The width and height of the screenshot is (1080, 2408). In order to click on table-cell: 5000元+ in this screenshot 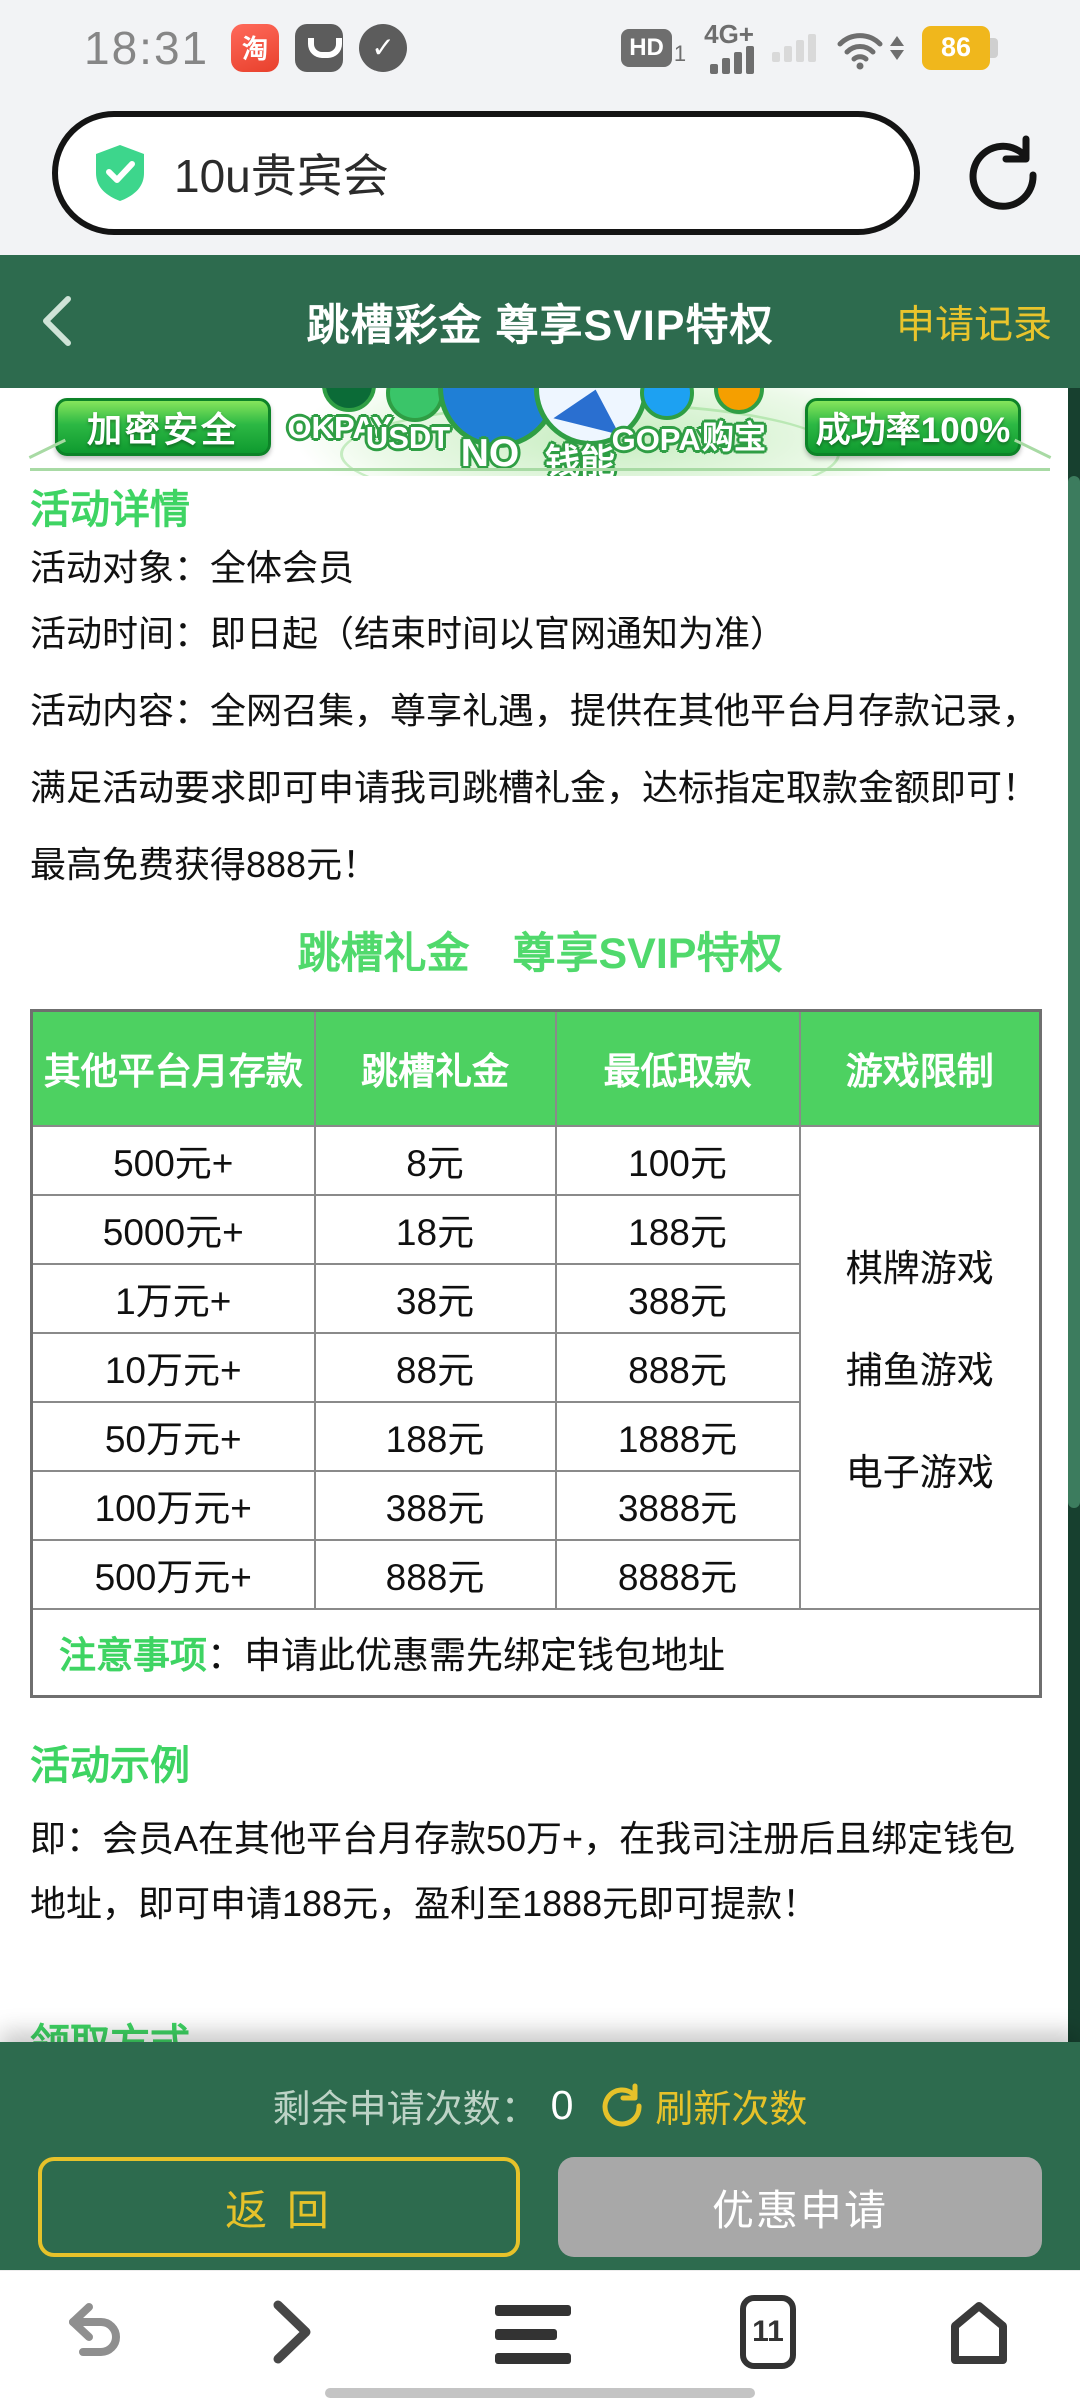, I will do `click(173, 1229)`.